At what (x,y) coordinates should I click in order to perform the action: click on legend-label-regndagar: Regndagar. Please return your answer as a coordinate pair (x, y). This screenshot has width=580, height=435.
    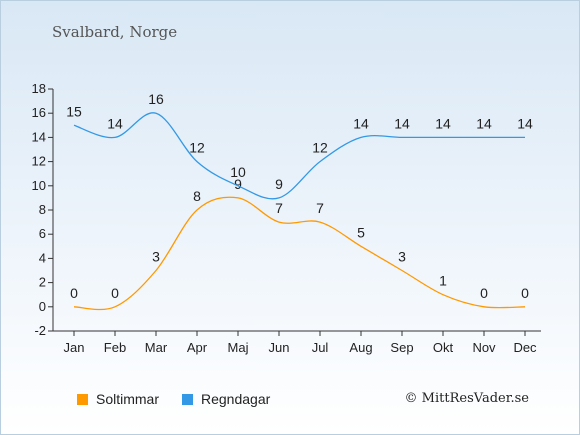
    Looking at the image, I should click on (236, 399).